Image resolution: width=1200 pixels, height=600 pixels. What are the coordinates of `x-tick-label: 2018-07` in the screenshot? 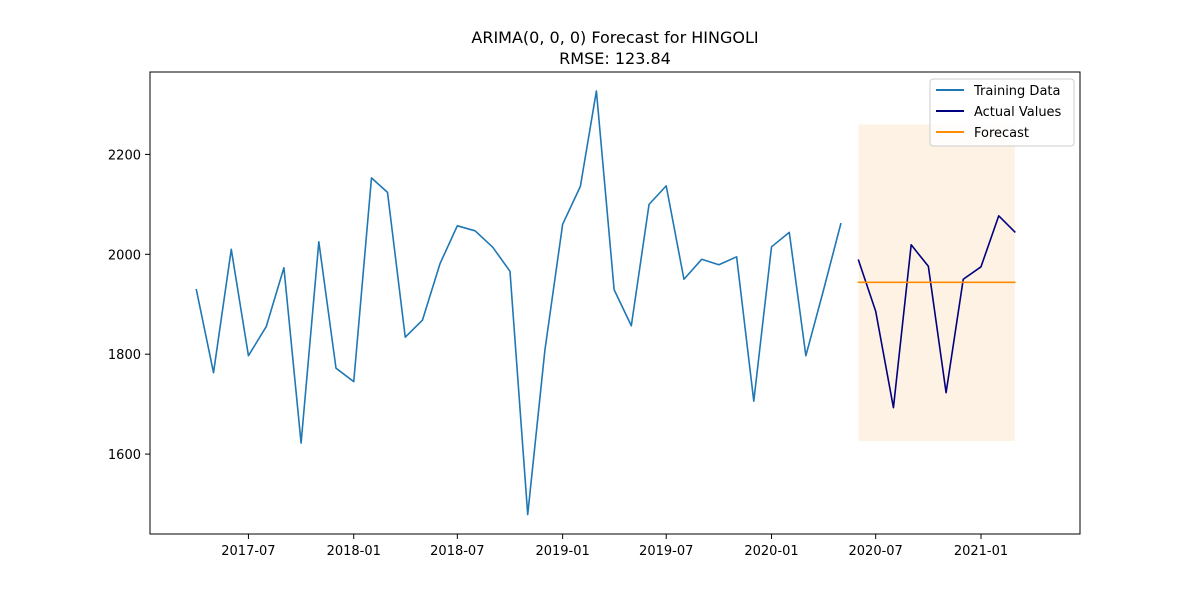 It's located at (457, 551).